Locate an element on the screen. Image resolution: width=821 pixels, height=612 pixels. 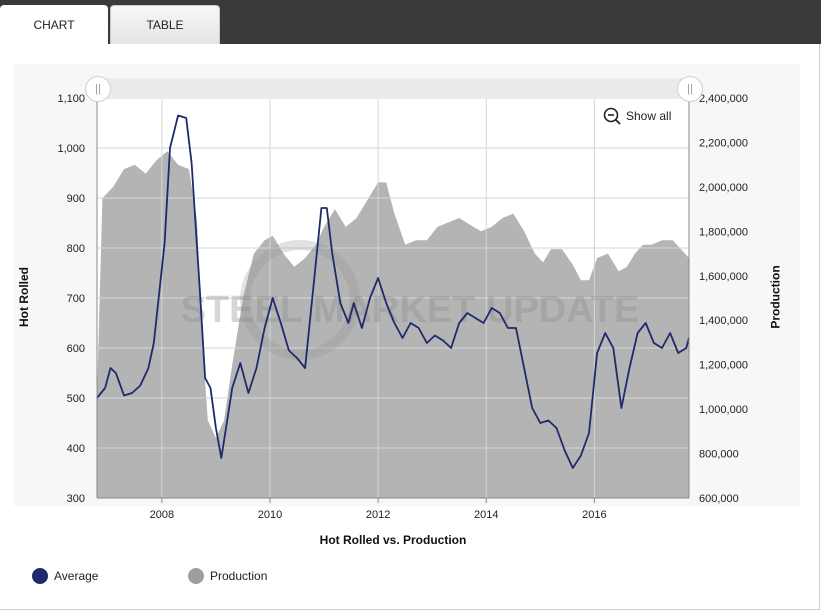
y-right-tick-label: 1,600,000 is located at coordinates (723, 277).